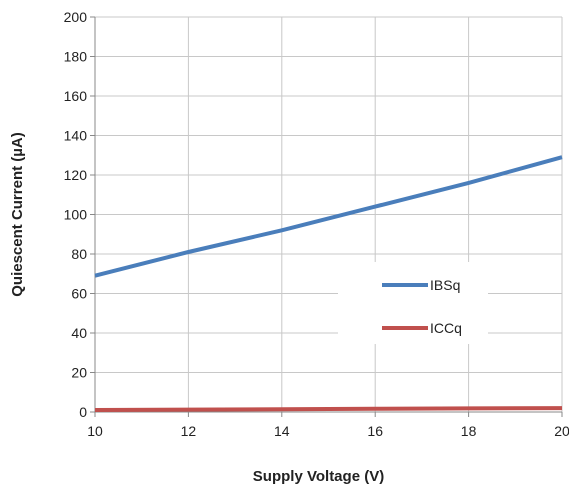 The image size is (569, 492). What do you see at coordinates (76, 57) in the screenshot?
I see `y-tick-label: 180` at bounding box center [76, 57].